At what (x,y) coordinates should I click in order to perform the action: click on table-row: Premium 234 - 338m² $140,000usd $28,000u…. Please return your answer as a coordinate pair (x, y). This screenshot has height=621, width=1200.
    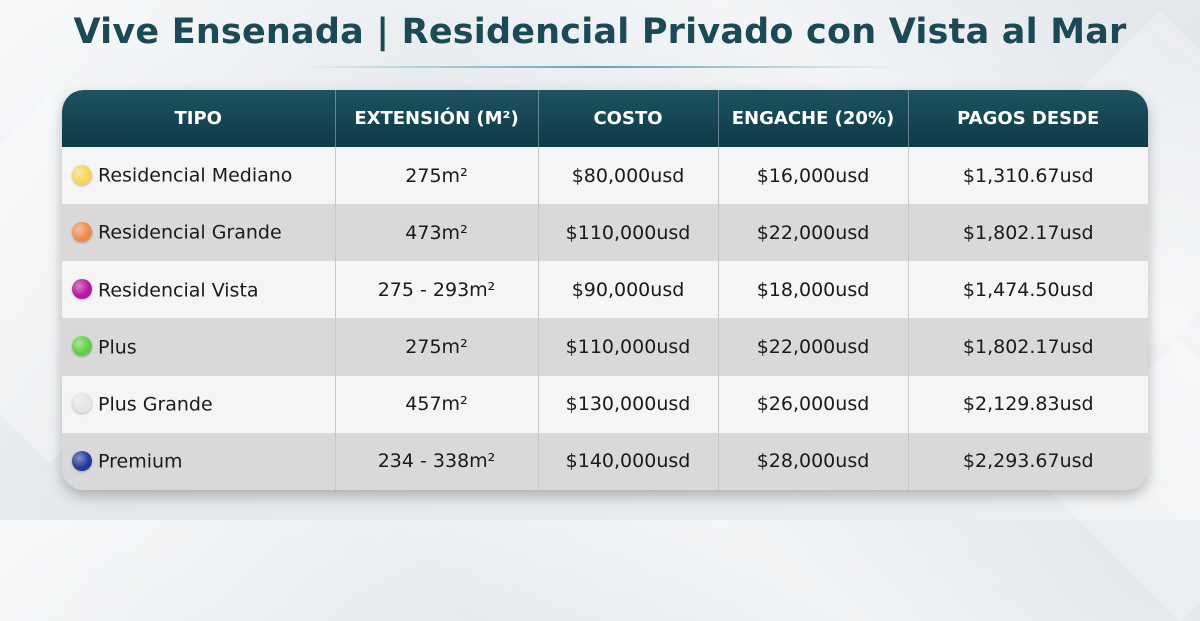
    Looking at the image, I should click on (605, 461).